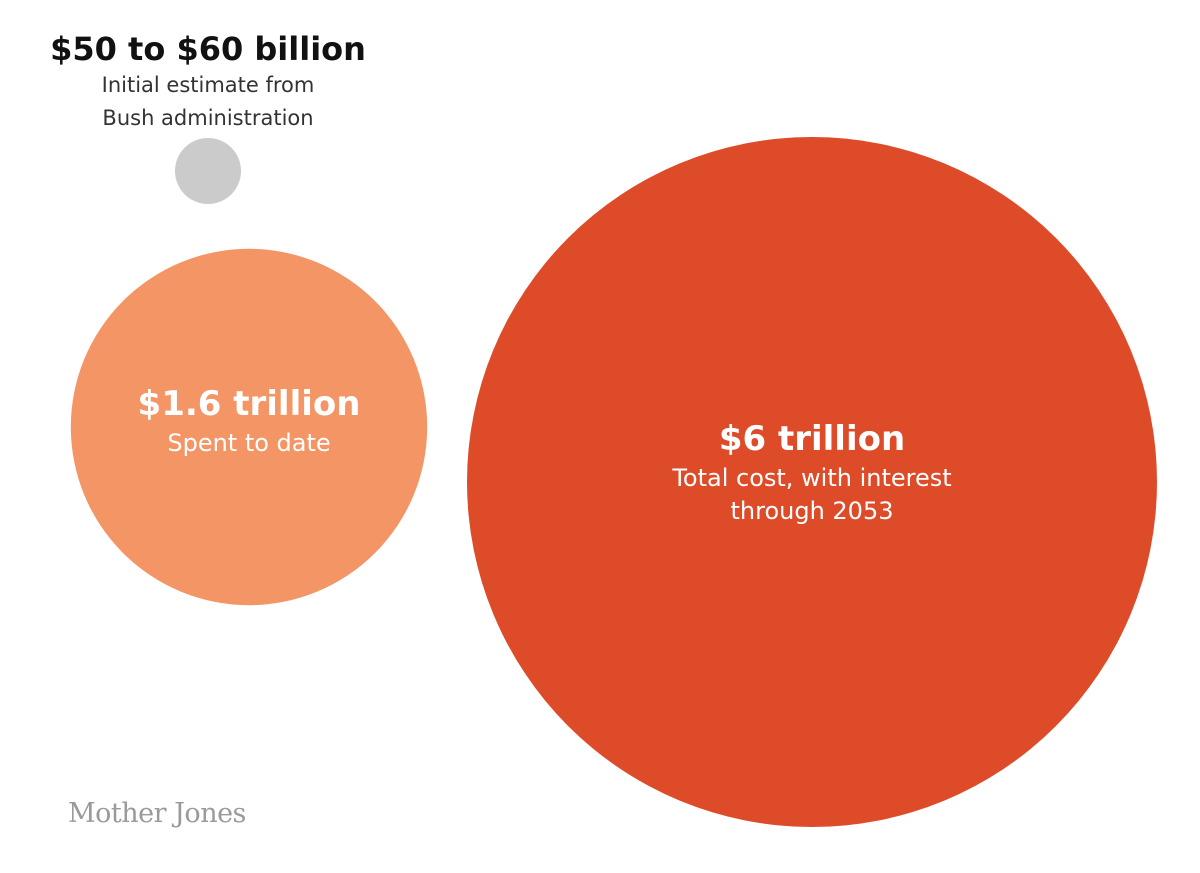  Describe the element at coordinates (812, 439) in the screenshot. I see `bubble-3-value-label: $6 trillion` at that location.